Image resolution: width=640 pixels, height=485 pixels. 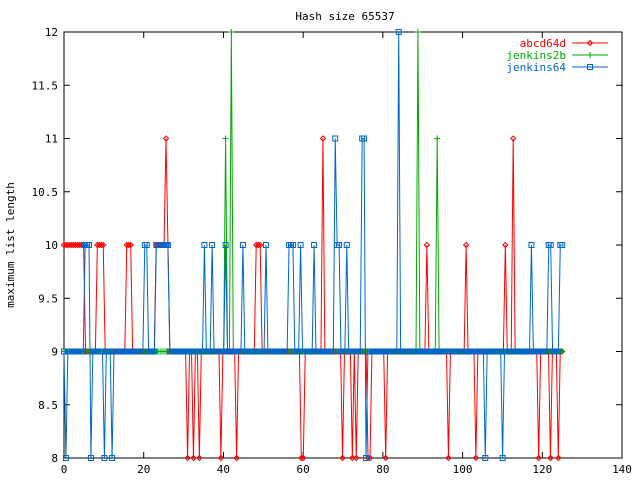 I want to click on y-tick-label: 10.5, so click(x=45, y=192).